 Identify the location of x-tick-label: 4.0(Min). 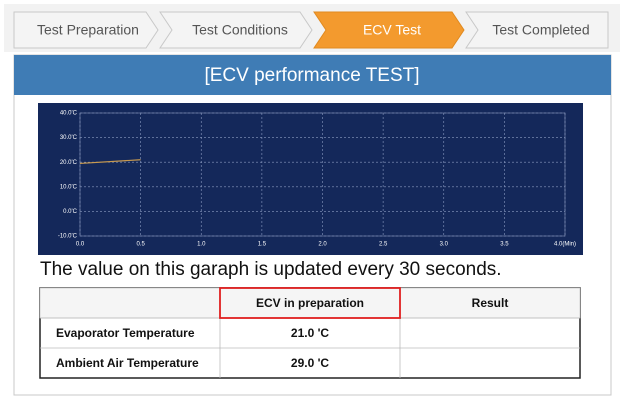
(565, 245).